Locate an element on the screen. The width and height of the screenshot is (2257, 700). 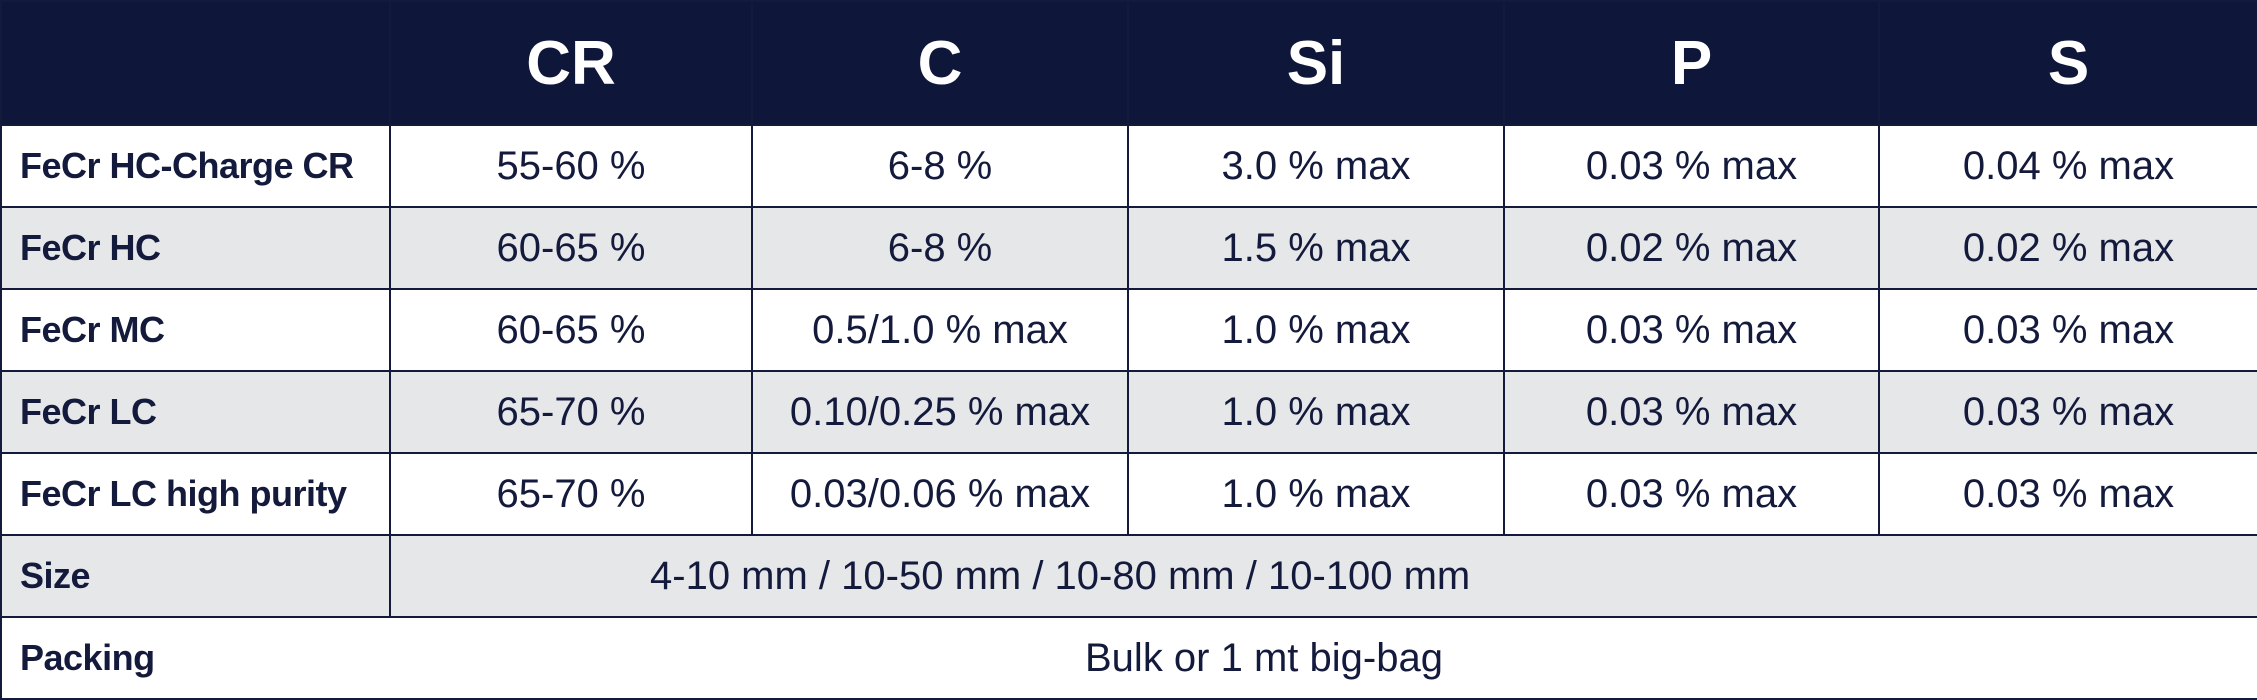
row-label: FeCr HC-Charge CR is located at coordinates (195, 166).